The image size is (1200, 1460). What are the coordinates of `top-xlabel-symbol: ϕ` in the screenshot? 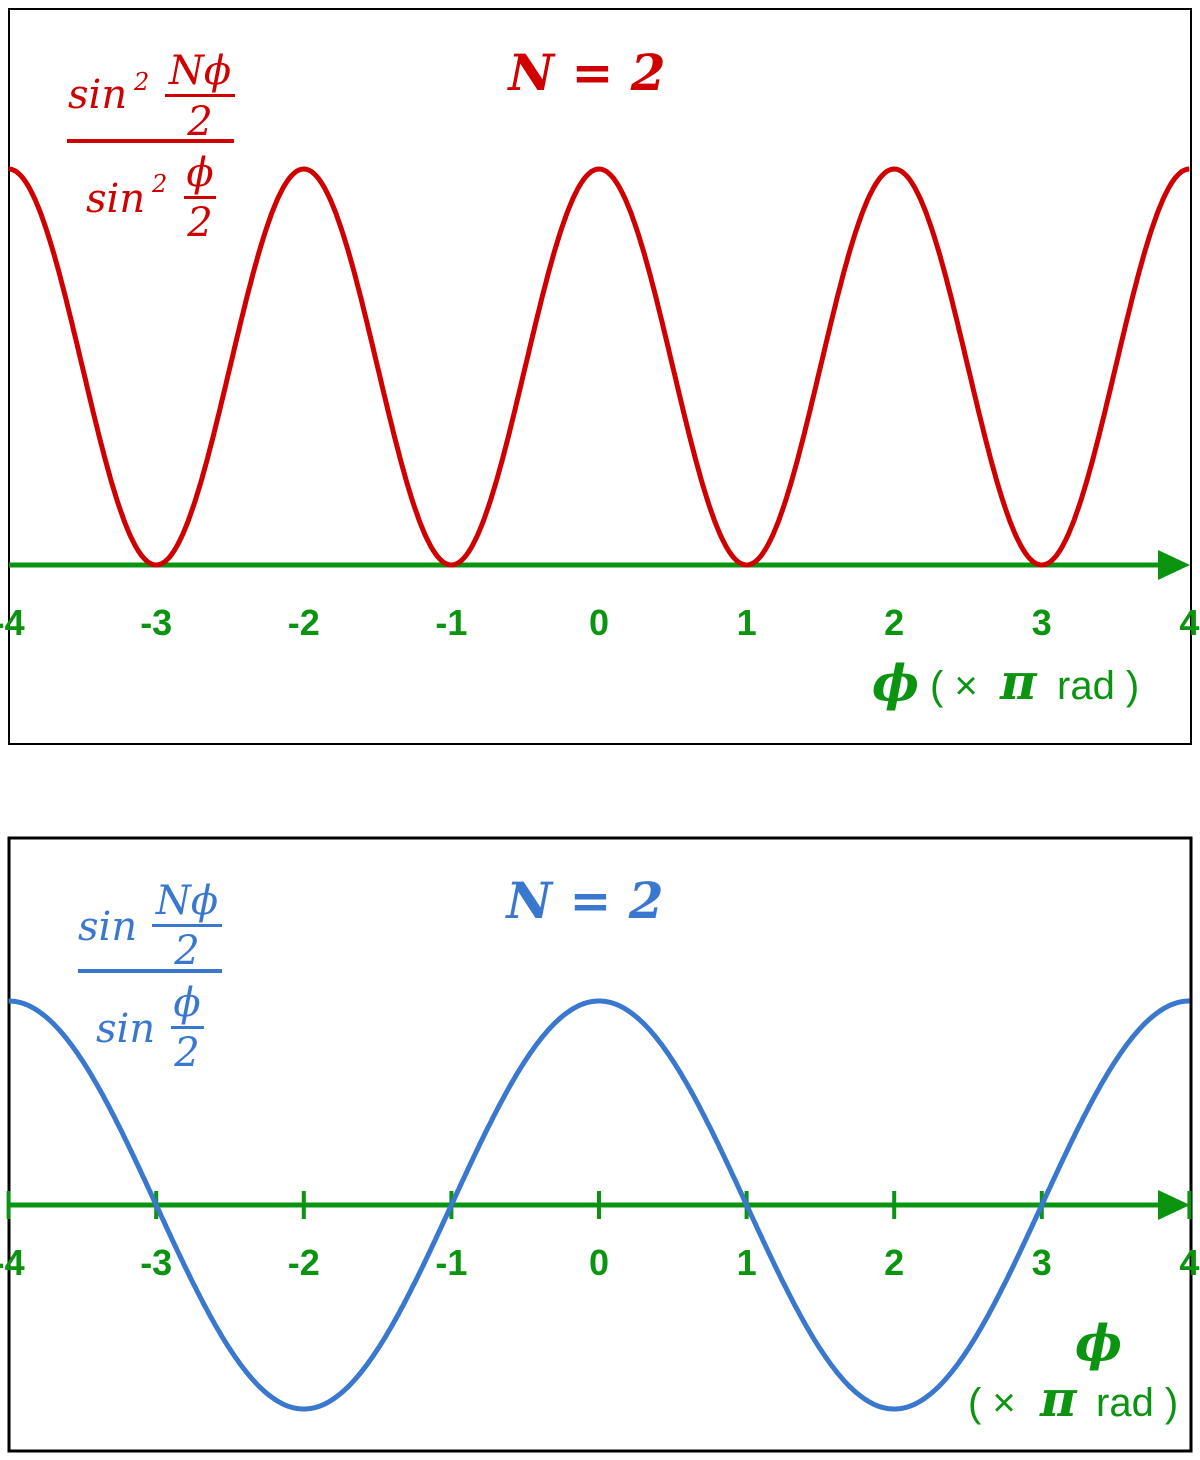 It's located at (895, 682).